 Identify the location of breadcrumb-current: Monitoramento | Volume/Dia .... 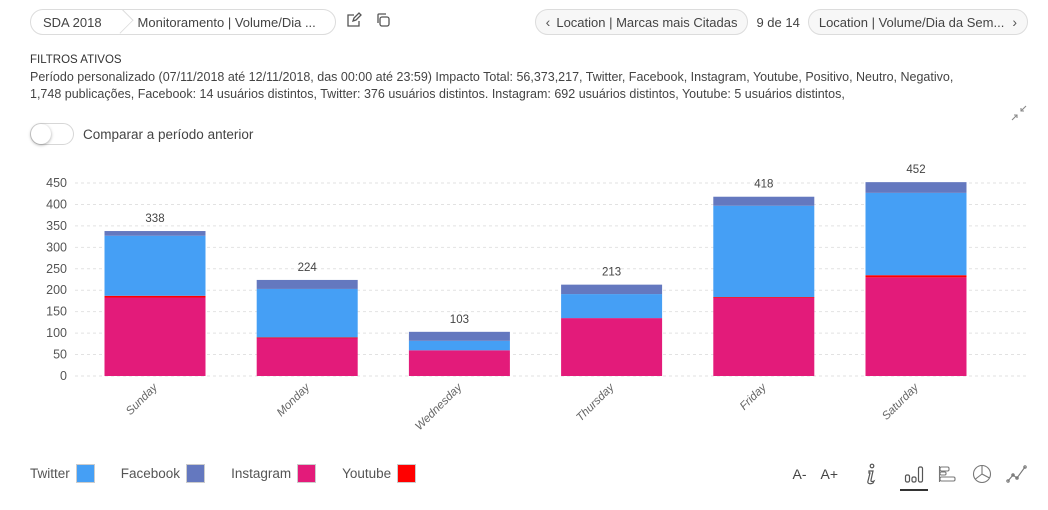
(226, 22).